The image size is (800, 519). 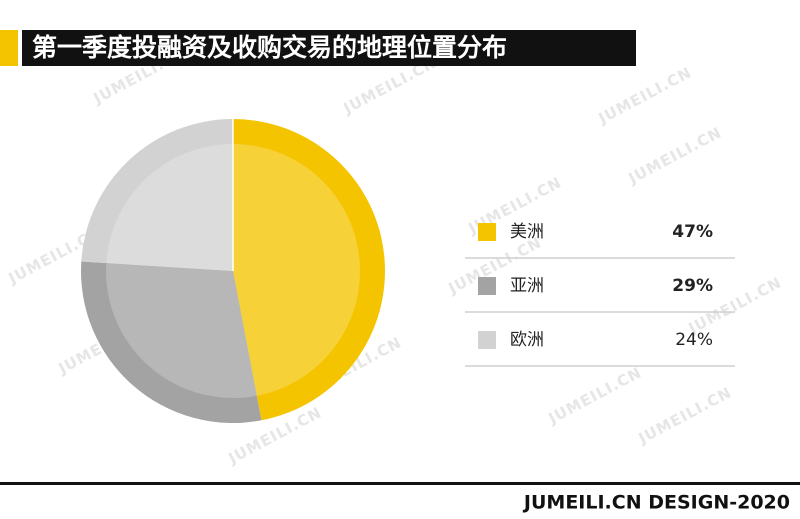 What do you see at coordinates (692, 286) in the screenshot?
I see `value-label: 29%` at bounding box center [692, 286].